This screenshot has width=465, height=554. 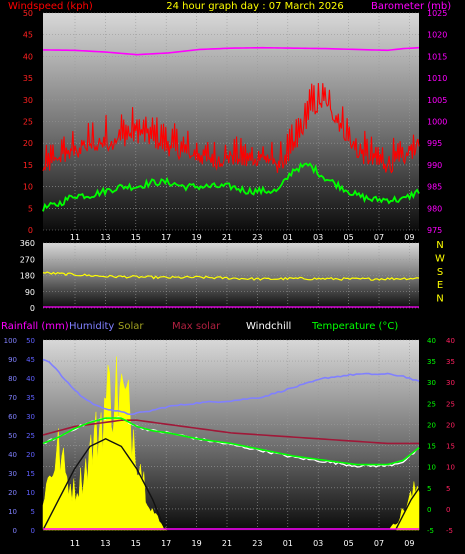 What do you see at coordinates (437, 78) in the screenshot?
I see `barometer-tick-label: 1010` at bounding box center [437, 78].